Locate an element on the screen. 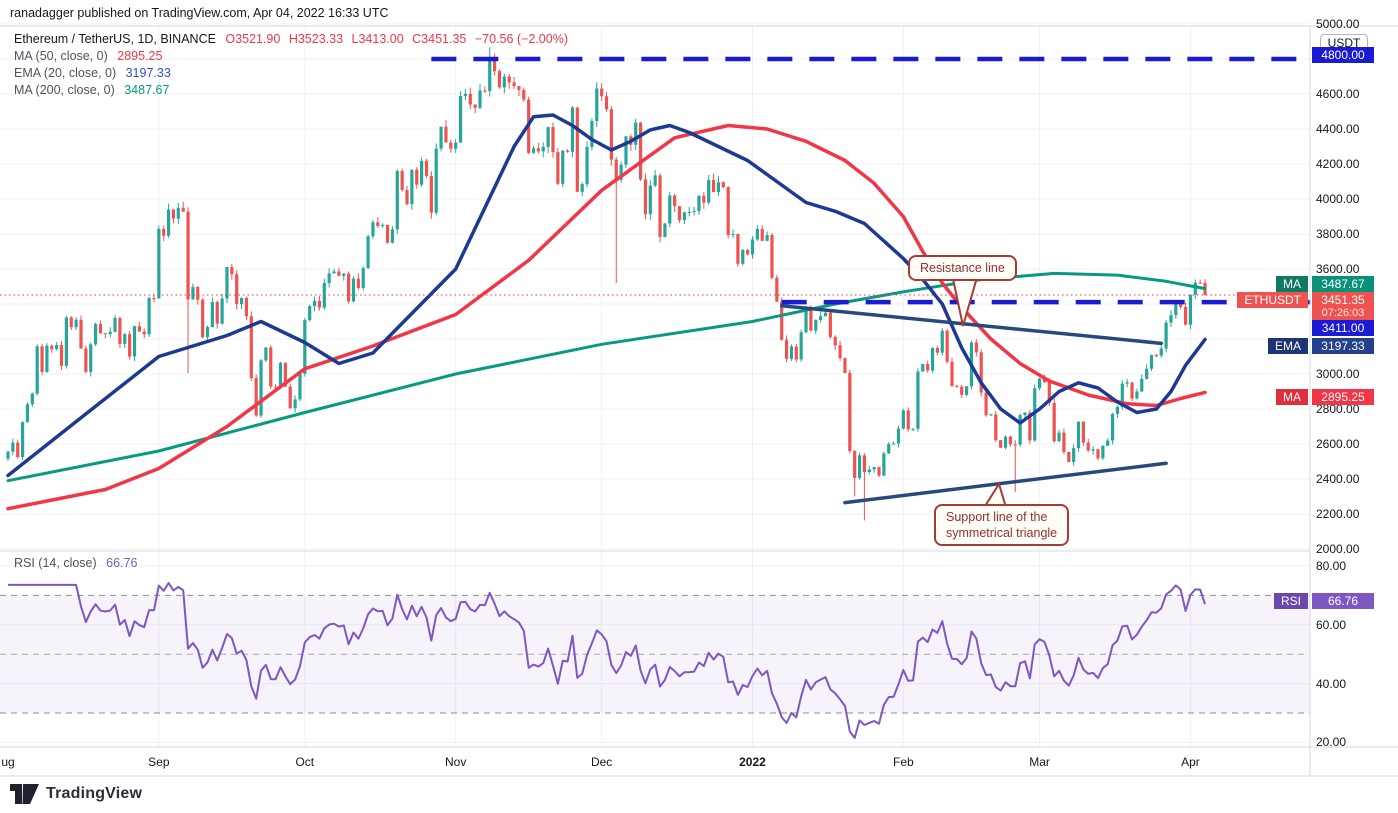  support-trendline is located at coordinates (1005, 483).